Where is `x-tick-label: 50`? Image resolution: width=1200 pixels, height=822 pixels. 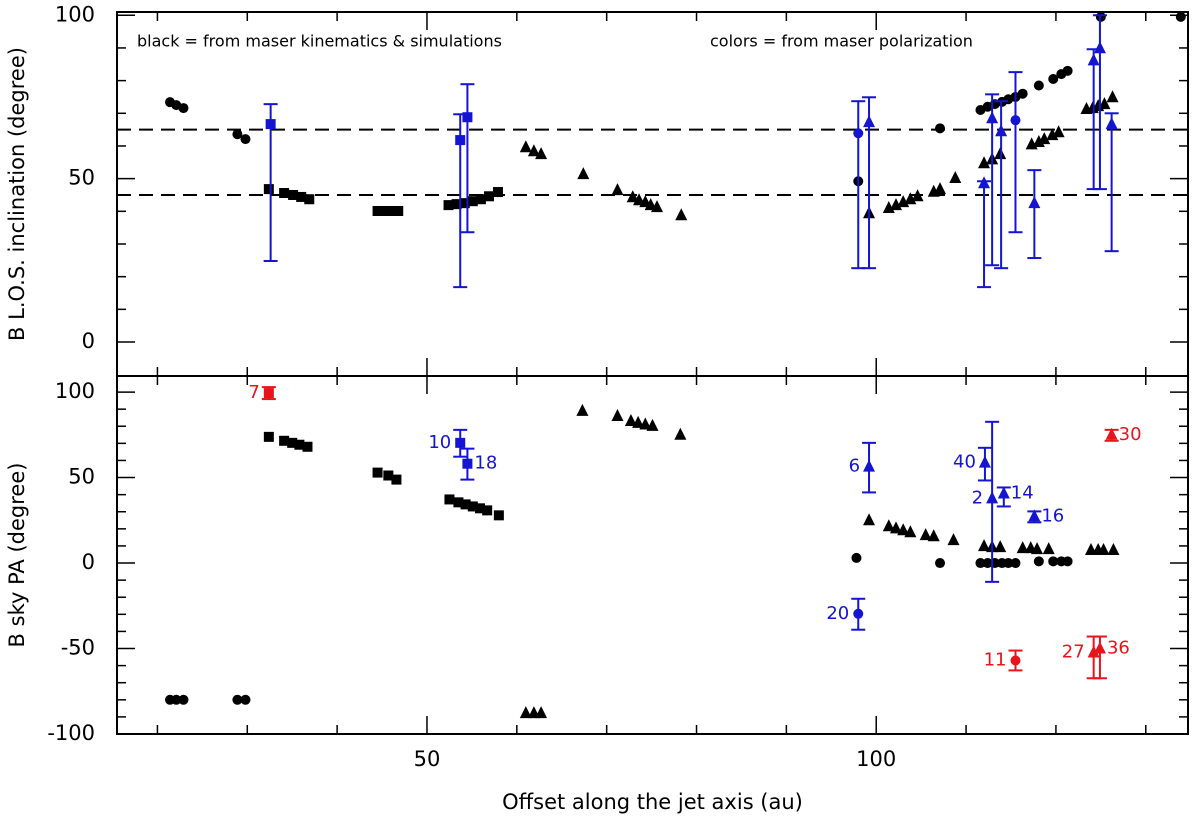 x-tick-label: 50 is located at coordinates (427, 759).